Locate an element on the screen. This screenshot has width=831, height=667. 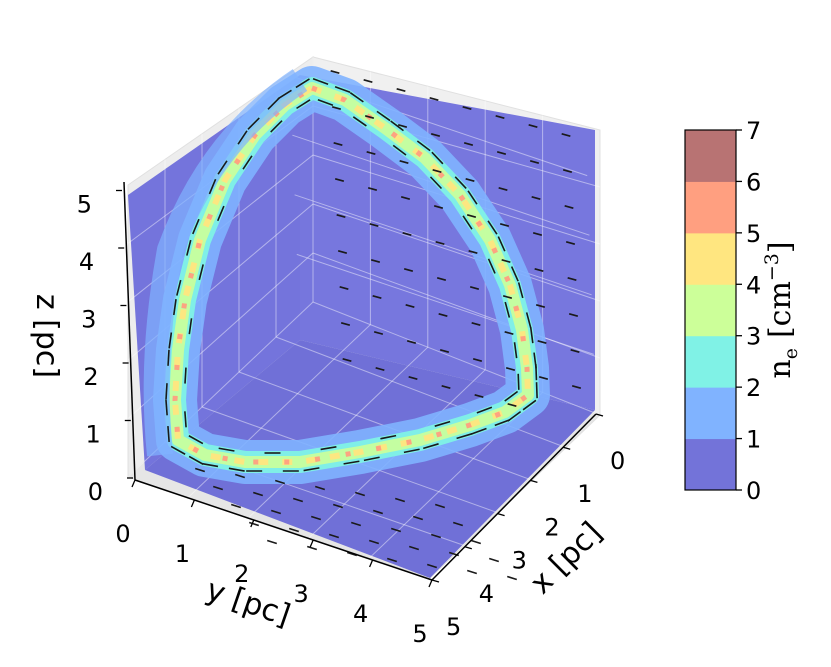
z-axis-line is located at coordinates (129, 331).